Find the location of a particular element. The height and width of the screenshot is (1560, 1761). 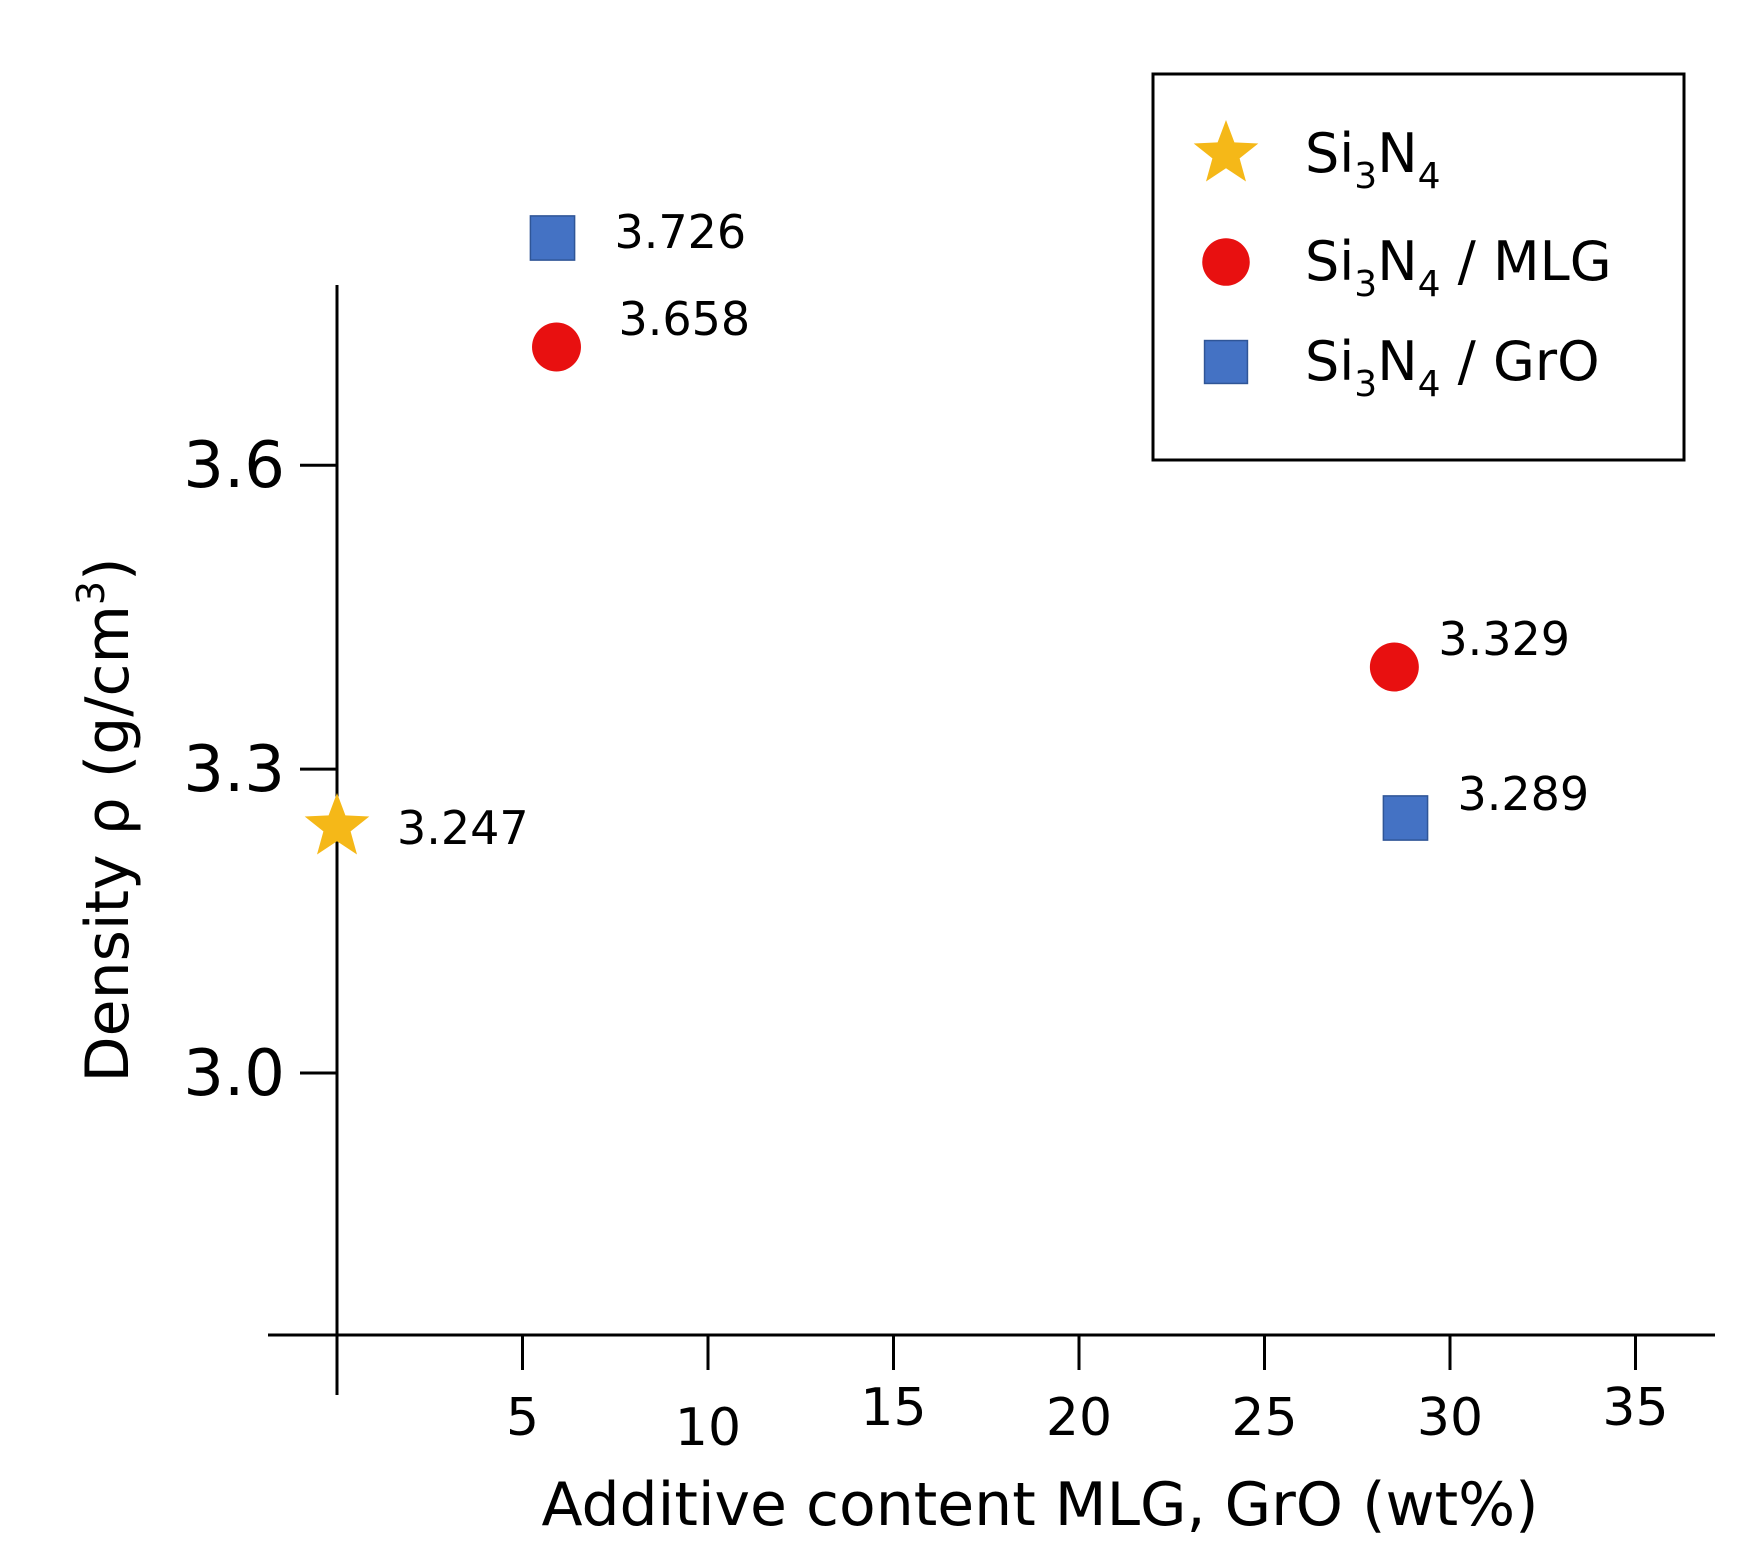

legend-label-star: Si3N4 is located at coordinates (1373, 159).